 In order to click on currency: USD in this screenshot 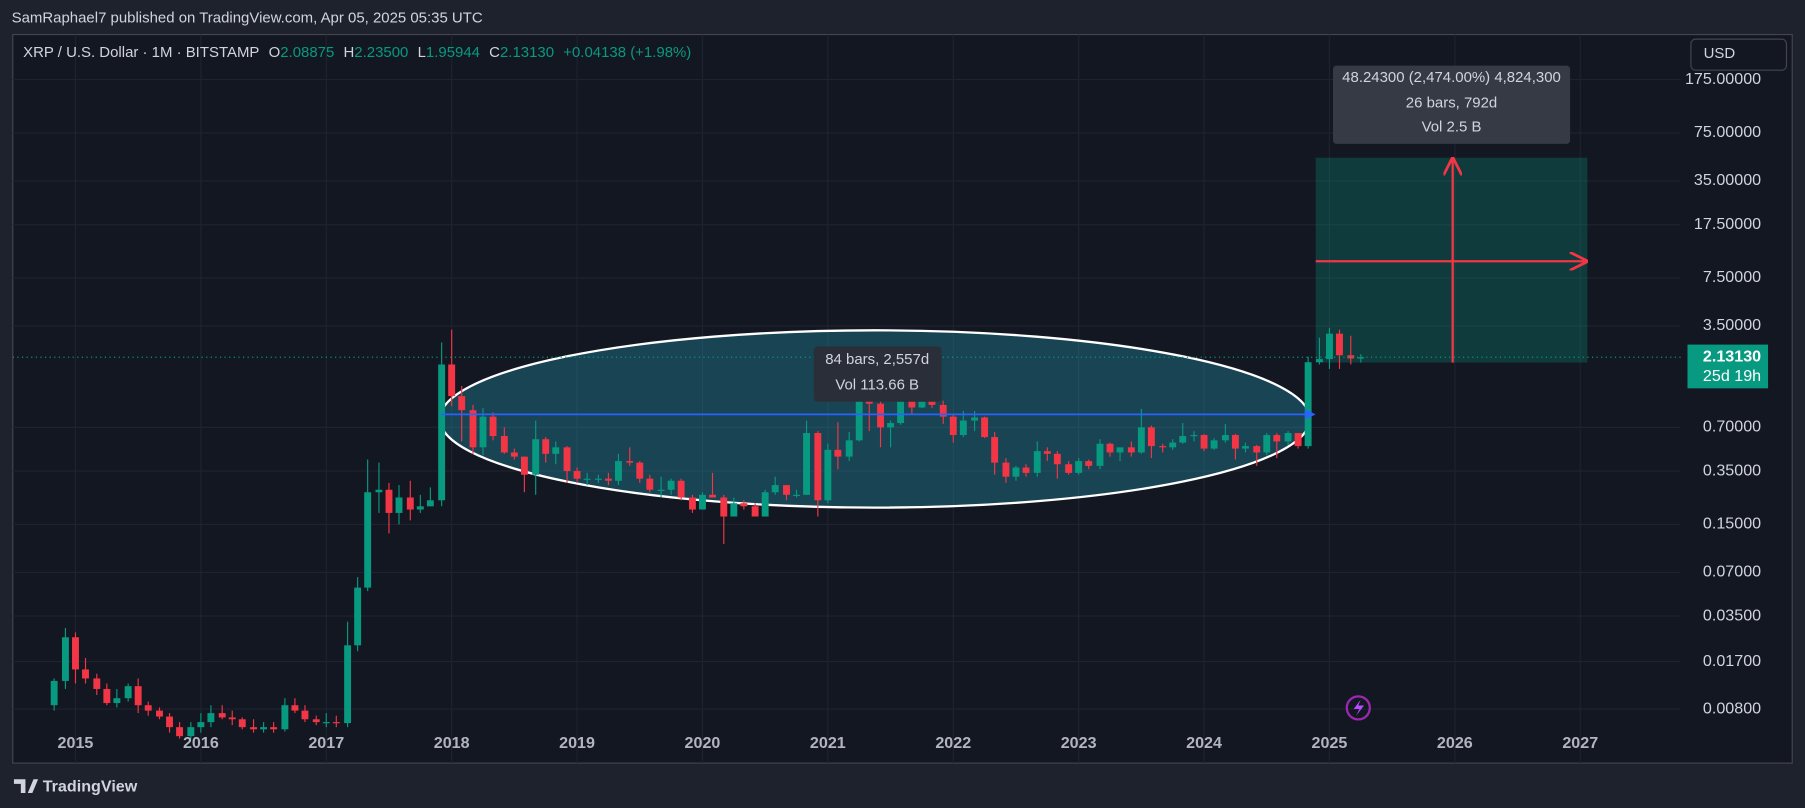, I will do `click(1720, 53)`.